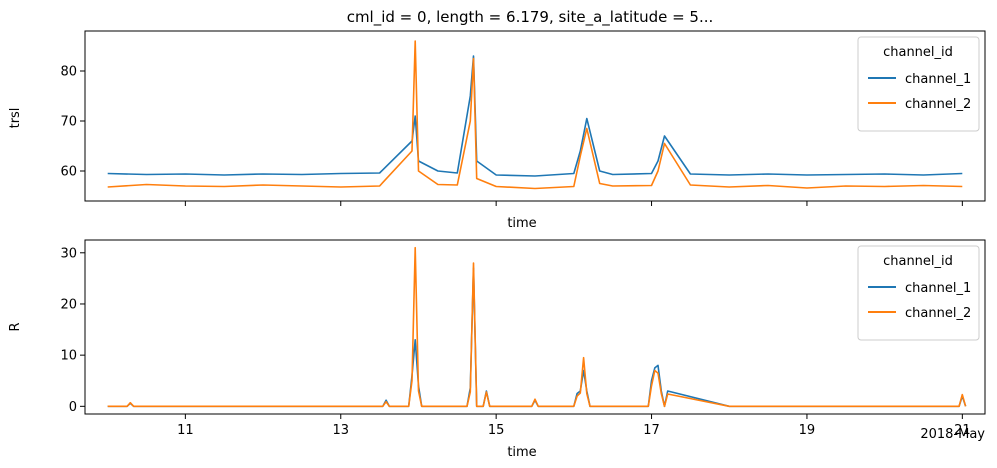 This screenshot has width=997, height=468. What do you see at coordinates (72, 330) in the screenshot?
I see `rain-rate-y-ticks: 0 10 20 30` at bounding box center [72, 330].